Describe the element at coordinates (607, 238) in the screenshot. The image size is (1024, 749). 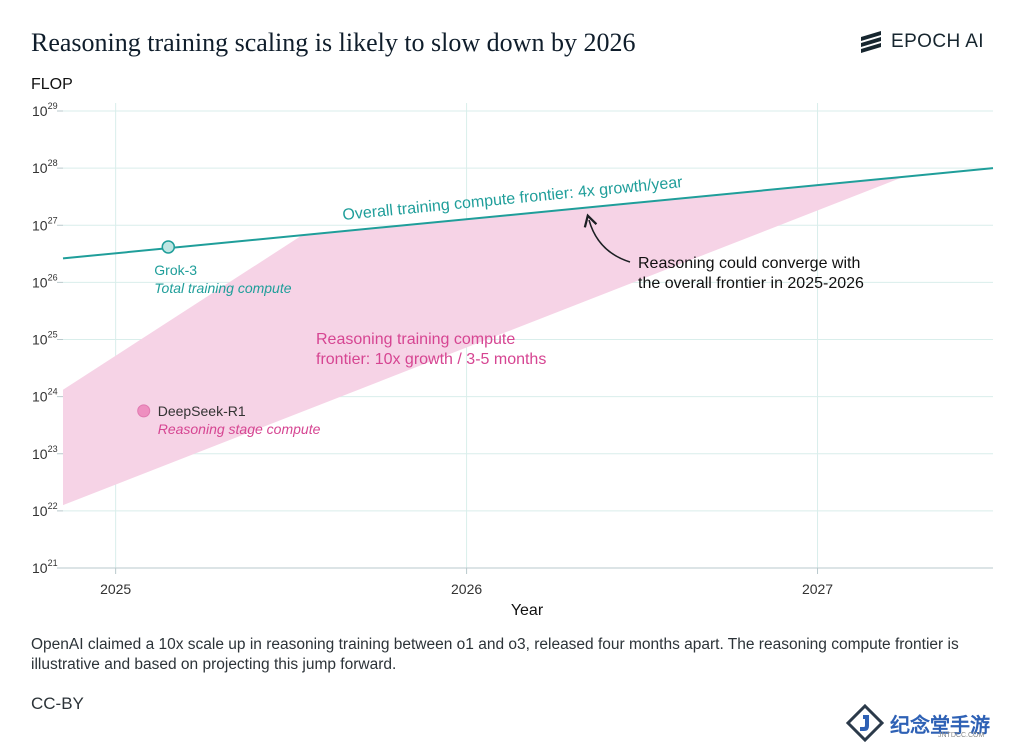
I see `convergence-arrow` at that location.